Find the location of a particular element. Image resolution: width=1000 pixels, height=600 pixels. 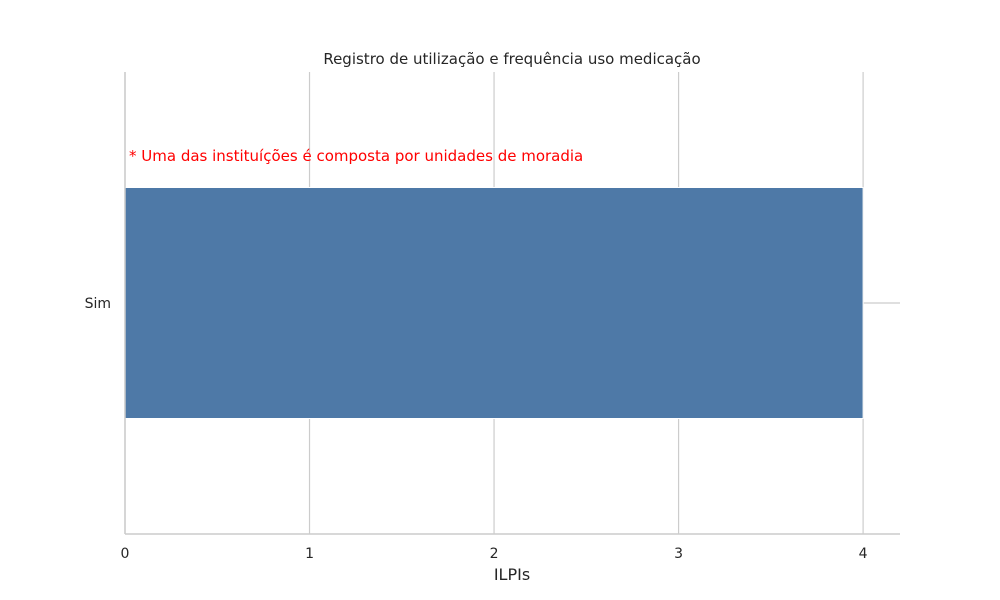

x-tick-label-1: 1 is located at coordinates (309, 554).